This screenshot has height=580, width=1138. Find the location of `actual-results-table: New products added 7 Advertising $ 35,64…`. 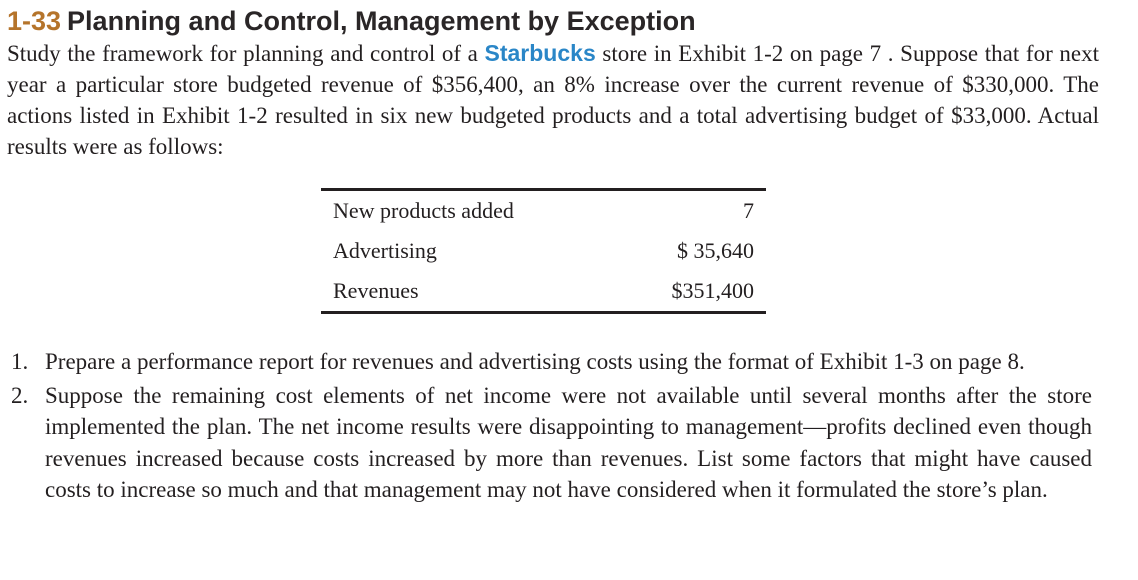

actual-results-table: New products added 7 Advertising $ 35,64… is located at coordinates (543, 251).